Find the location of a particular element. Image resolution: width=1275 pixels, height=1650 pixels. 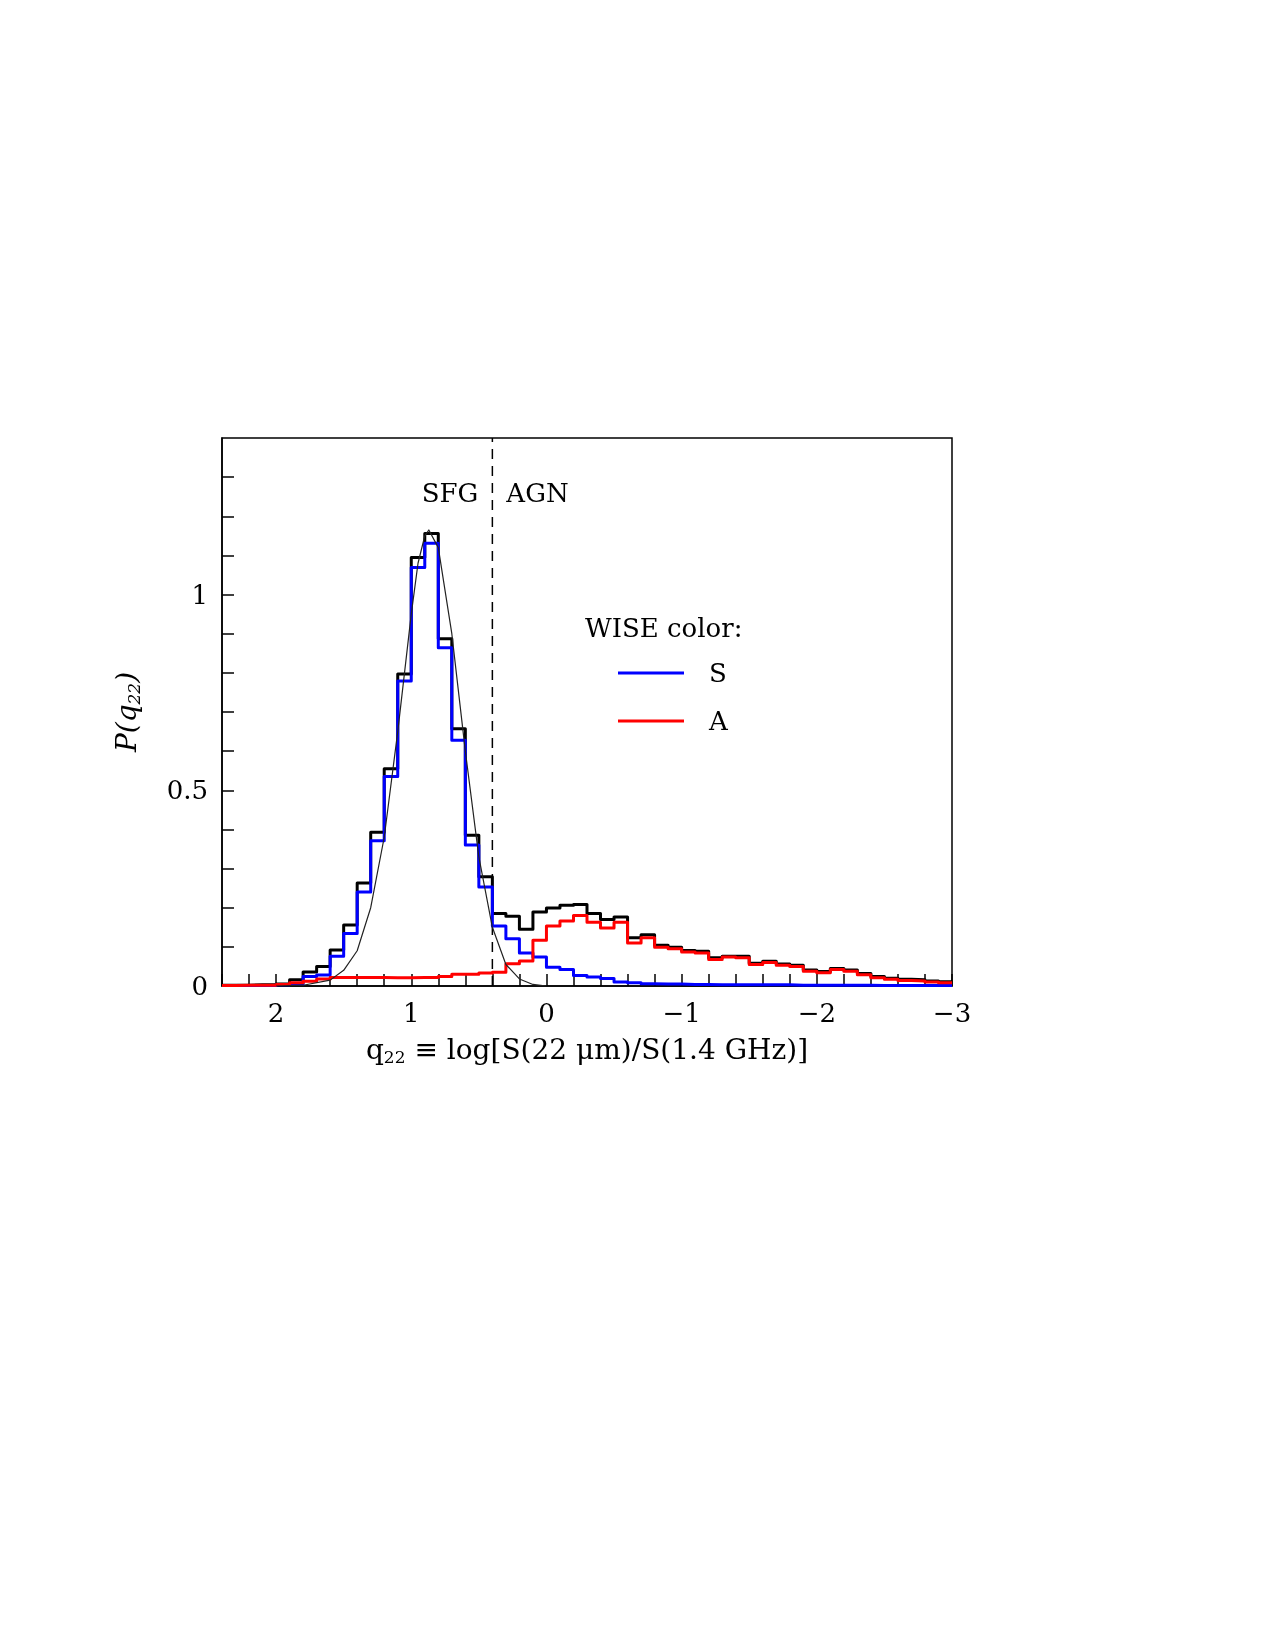

x-tick-label: 0 is located at coordinates (546, 1013).